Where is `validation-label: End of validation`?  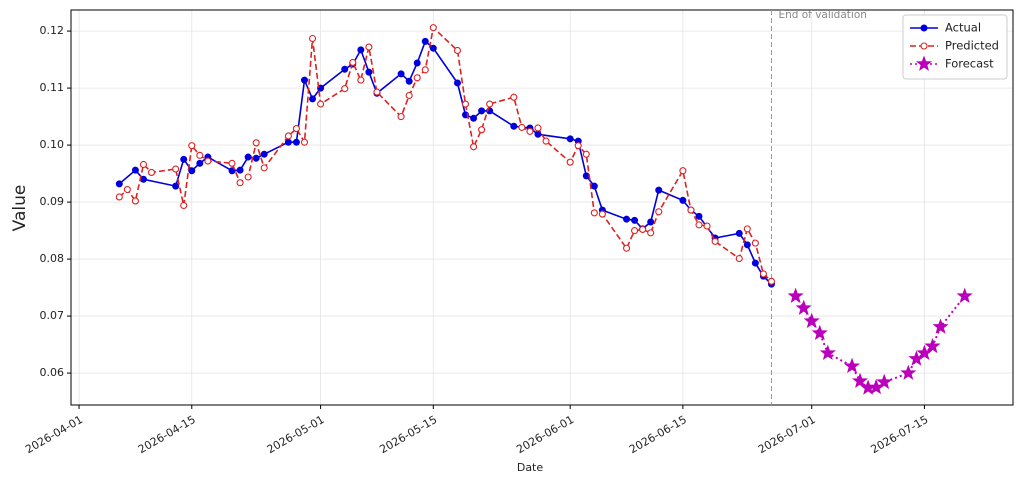
validation-label: End of validation is located at coordinates (822, 15).